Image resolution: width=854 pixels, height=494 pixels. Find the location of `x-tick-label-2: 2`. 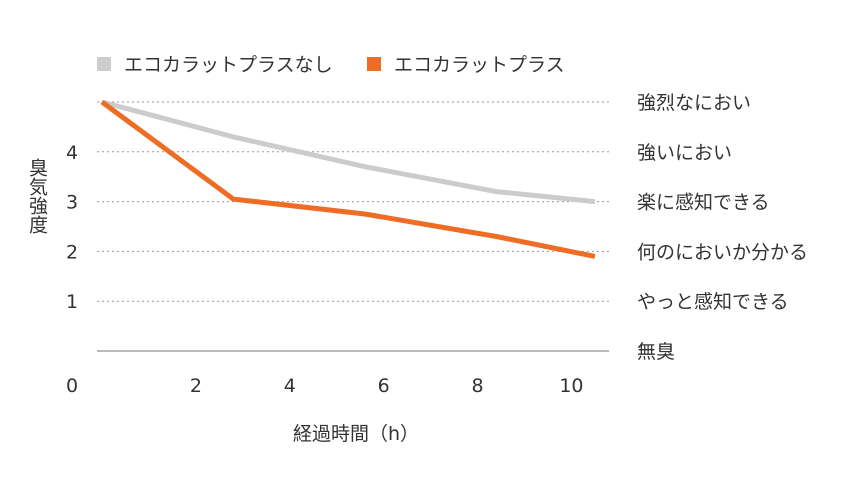

x-tick-label-2: 2 is located at coordinates (196, 386).